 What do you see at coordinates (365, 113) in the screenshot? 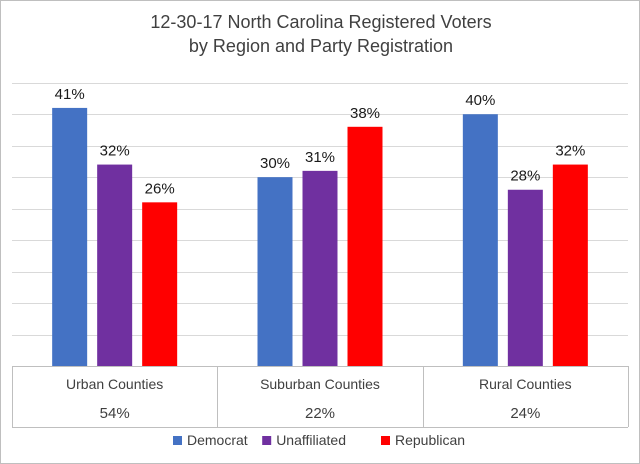
I see `data-label-republican: 38%` at bounding box center [365, 113].